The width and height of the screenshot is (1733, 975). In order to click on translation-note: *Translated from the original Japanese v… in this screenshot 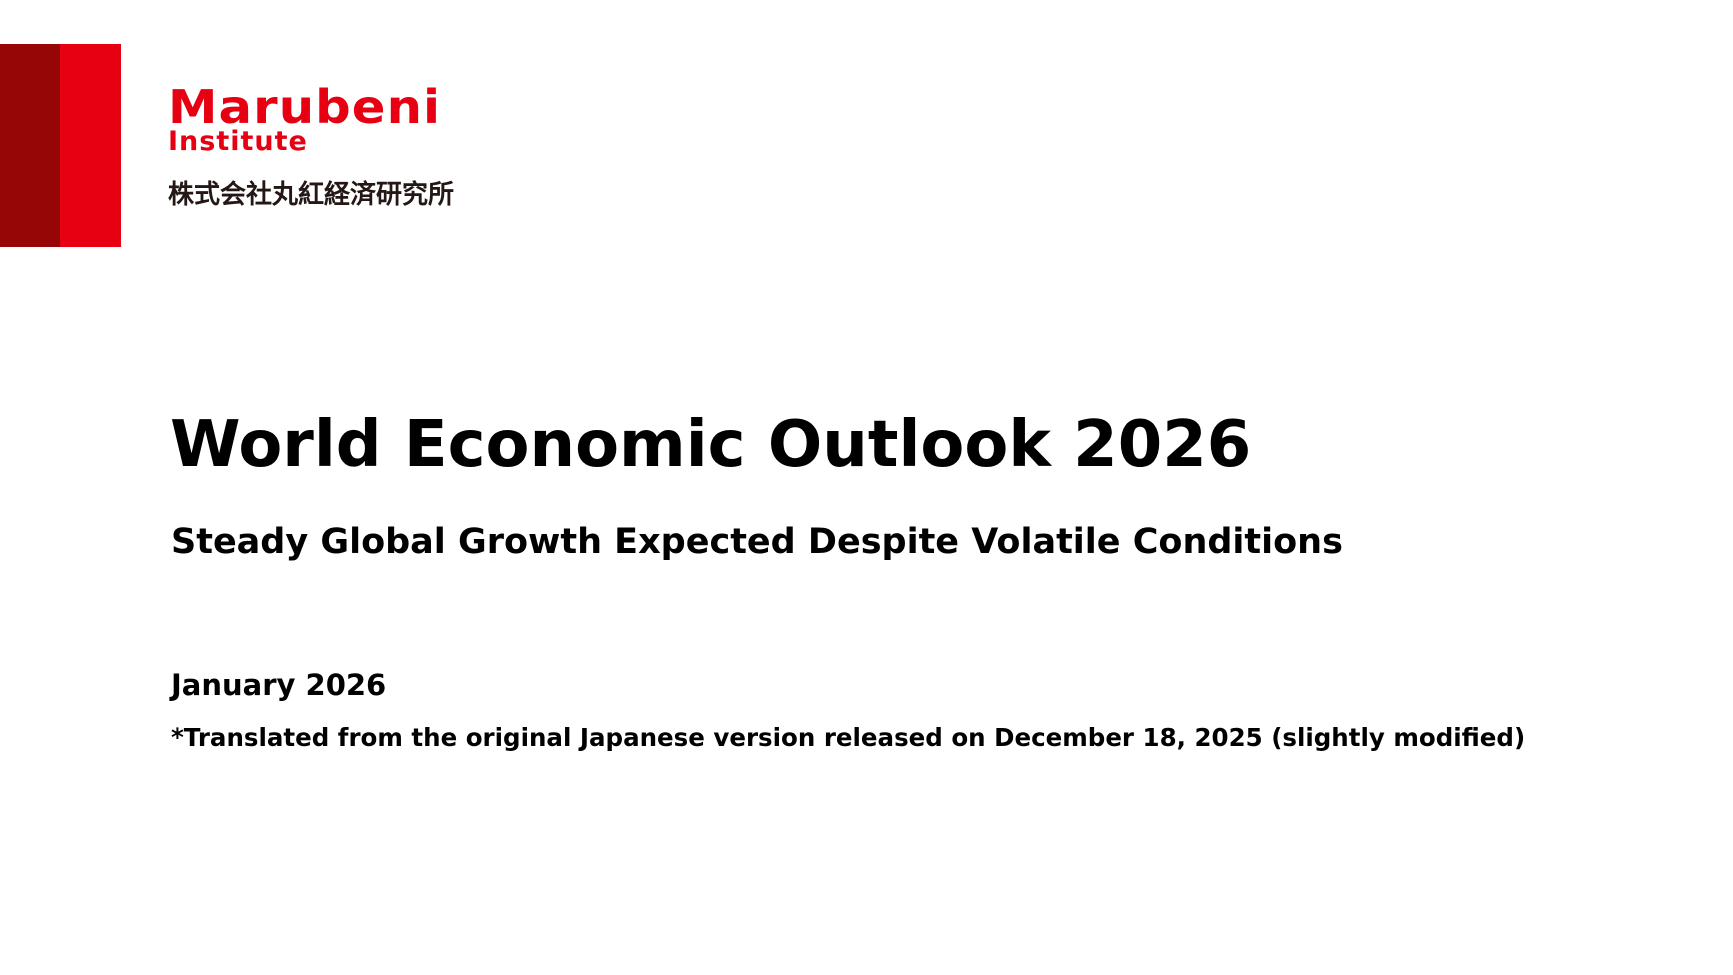, I will do `click(848, 737)`.